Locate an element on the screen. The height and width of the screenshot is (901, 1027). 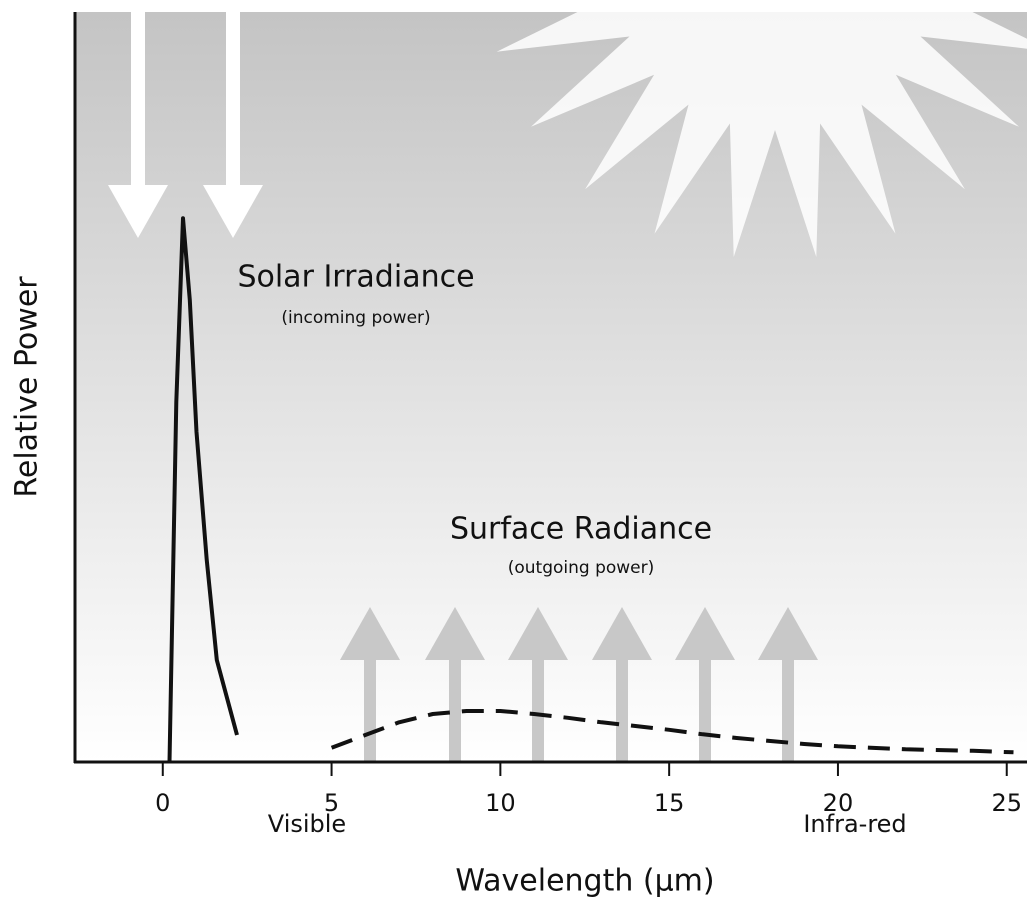
x-tick-label: 20 is located at coordinates (838, 803).